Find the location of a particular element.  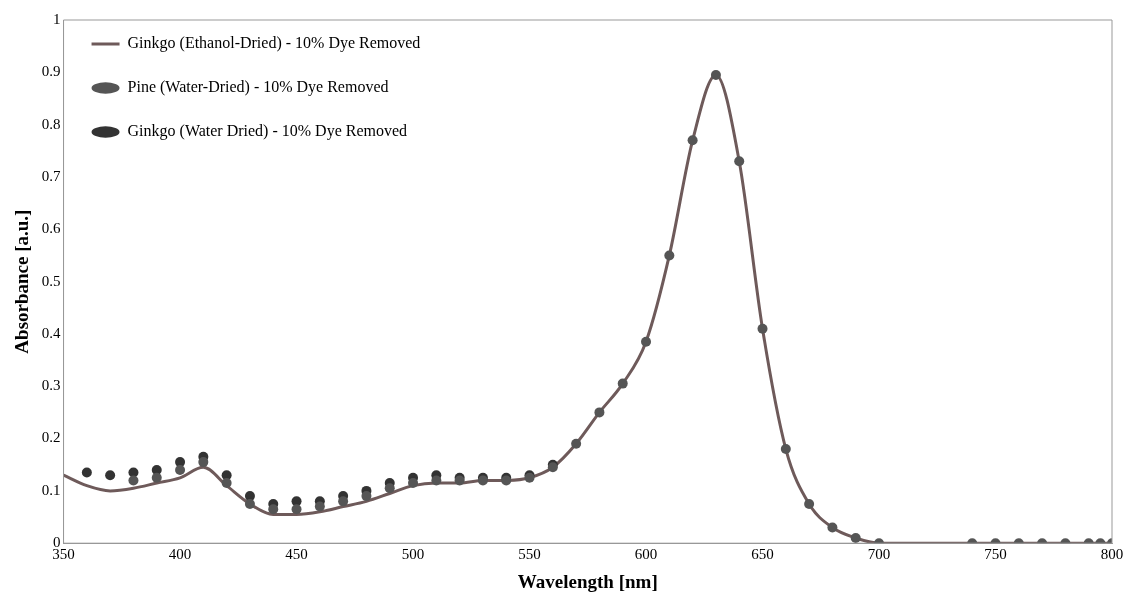

legend-label: Ginkgo (Water Dried) - 10% Dye Removed is located at coordinates (267, 131).